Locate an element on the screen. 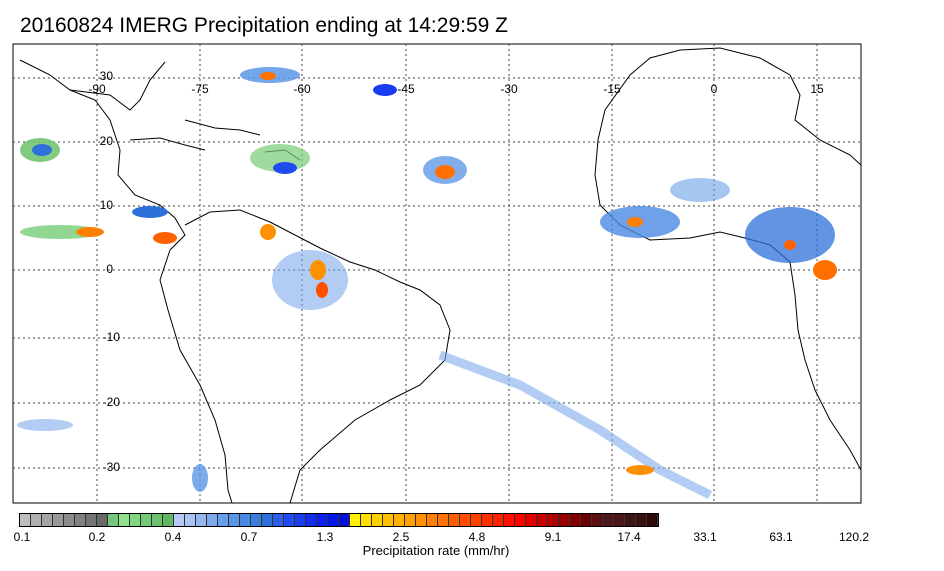  colorbar is located at coordinates (339, 520).